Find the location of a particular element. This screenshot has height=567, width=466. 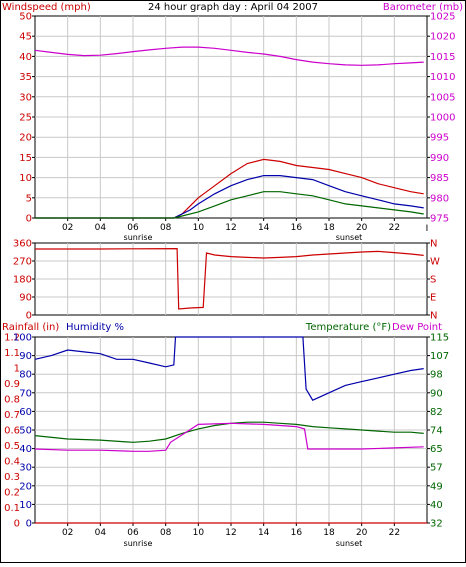

series-line-direction is located at coordinates (229, 278).